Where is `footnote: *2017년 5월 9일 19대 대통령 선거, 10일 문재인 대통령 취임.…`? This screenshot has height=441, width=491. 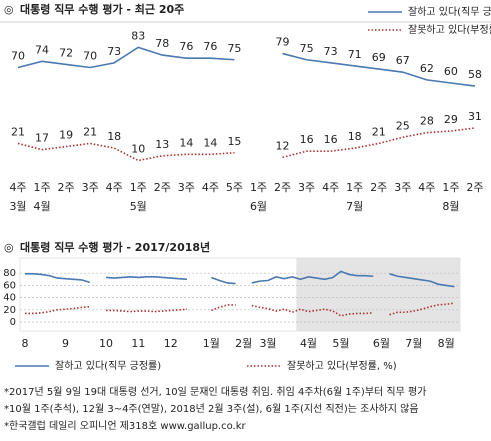 footnote: *2017년 5월 9일 19대 대통령 선거, 10일 문재인 대통령 취임.… is located at coordinates (215, 391).